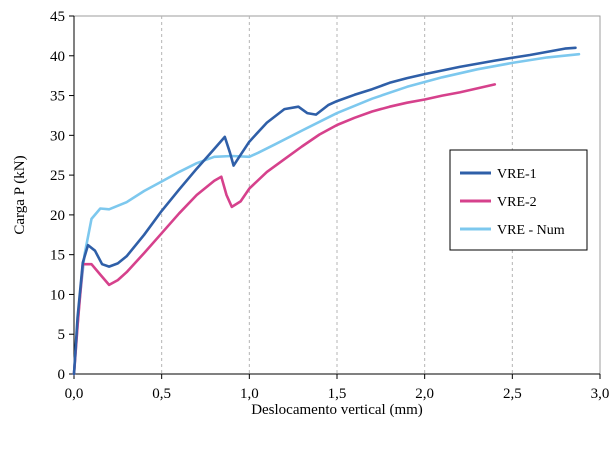 The height and width of the screenshot is (450, 613). What do you see at coordinates (424, 394) in the screenshot?
I see `x-tick-label-4: 2,0` at bounding box center [424, 394].